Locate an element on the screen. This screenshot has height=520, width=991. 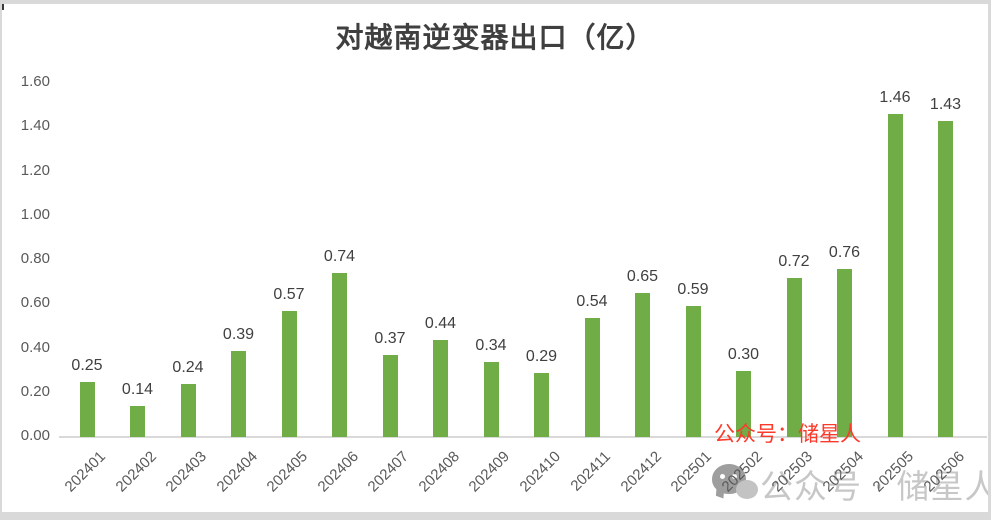
bar-value-label: 0.72 is located at coordinates (794, 261).